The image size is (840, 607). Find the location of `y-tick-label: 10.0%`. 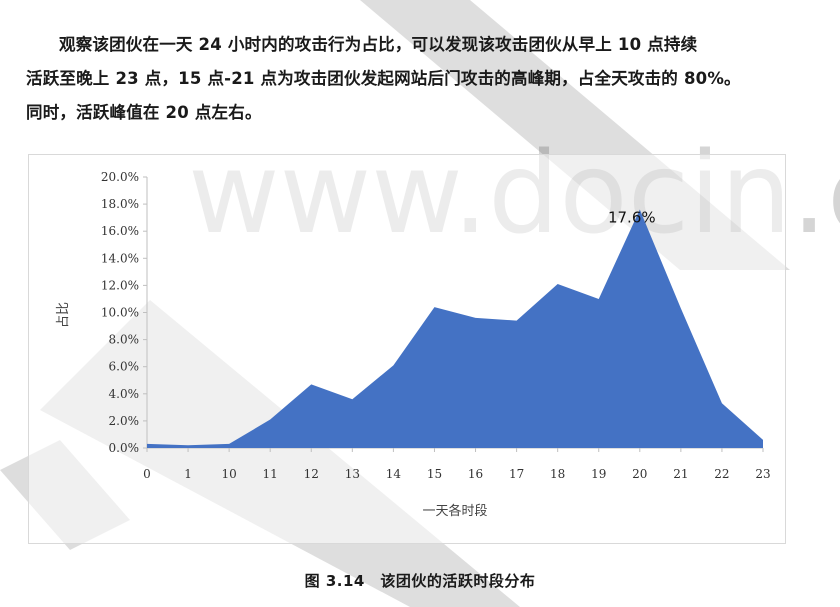

y-tick-label: 10.0% is located at coordinates (120, 313).